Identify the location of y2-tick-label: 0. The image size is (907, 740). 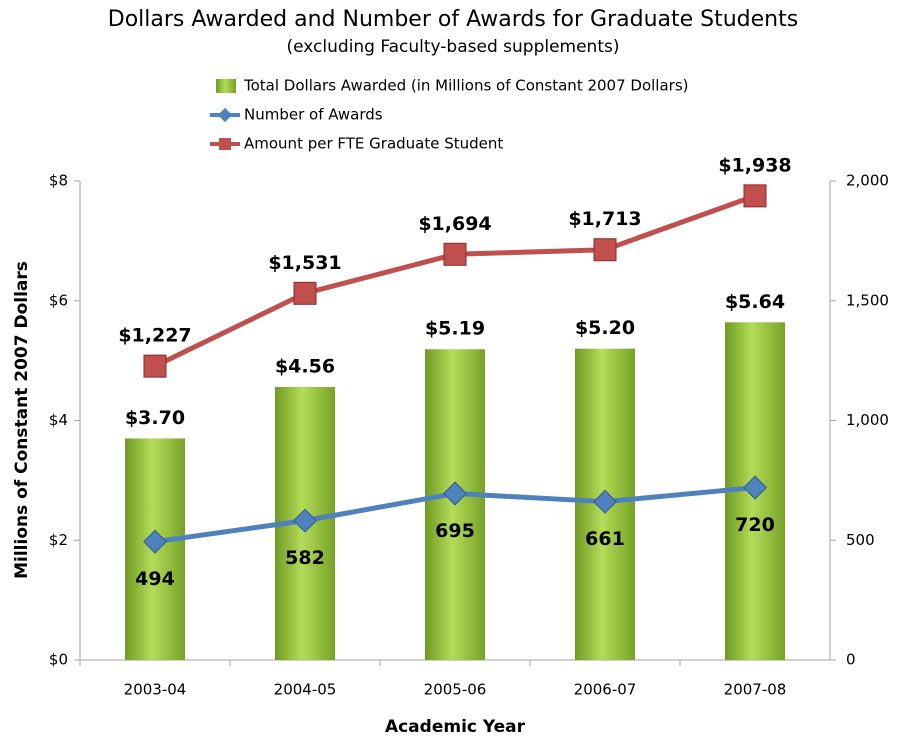
(851, 660).